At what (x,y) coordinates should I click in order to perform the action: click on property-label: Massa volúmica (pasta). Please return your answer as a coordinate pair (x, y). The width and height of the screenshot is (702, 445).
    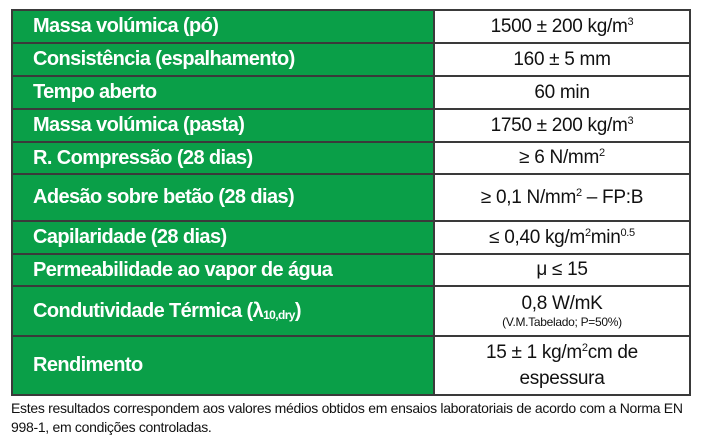
    Looking at the image, I should click on (223, 125).